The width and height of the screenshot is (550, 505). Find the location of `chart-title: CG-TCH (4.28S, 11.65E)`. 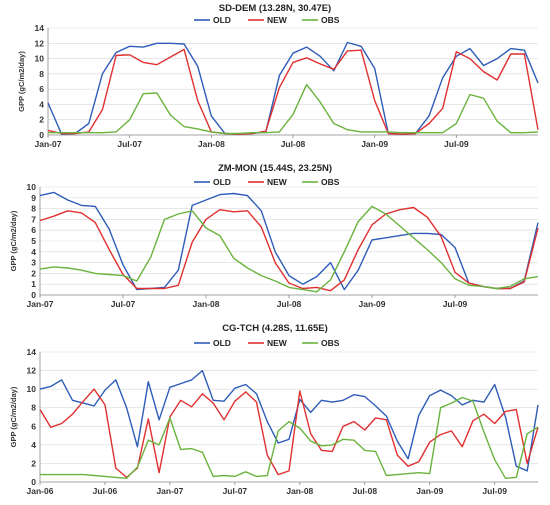

chart-title: CG-TCH (4.28S, 11.65E) is located at coordinates (275, 328).